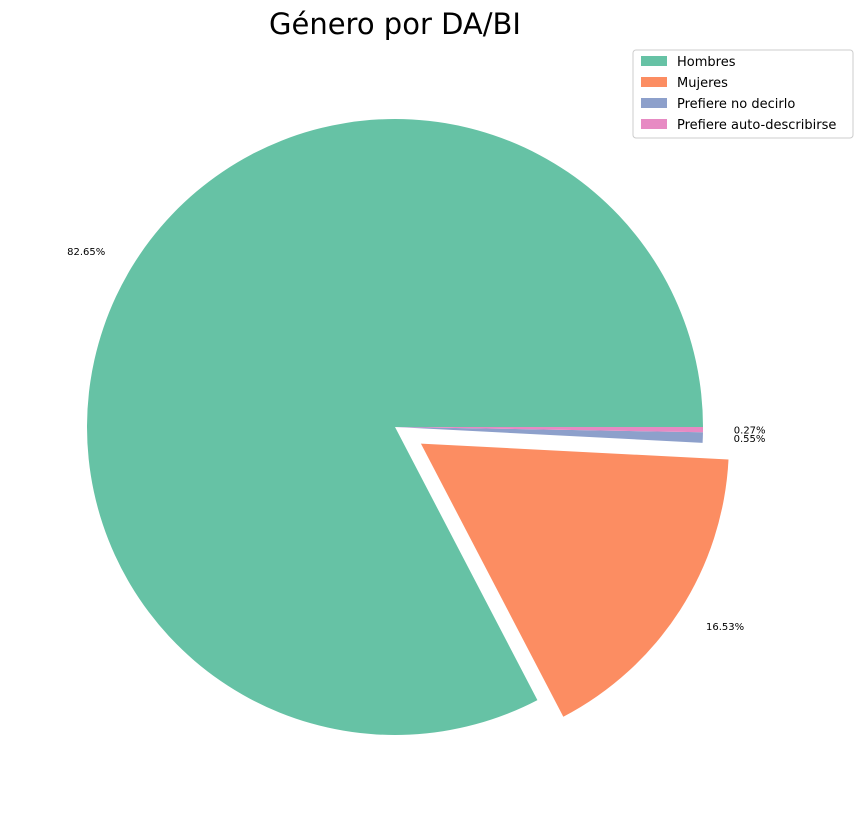  I want to click on pct-label-prefiere-no-decirlo: 0.55%, so click(750, 439).